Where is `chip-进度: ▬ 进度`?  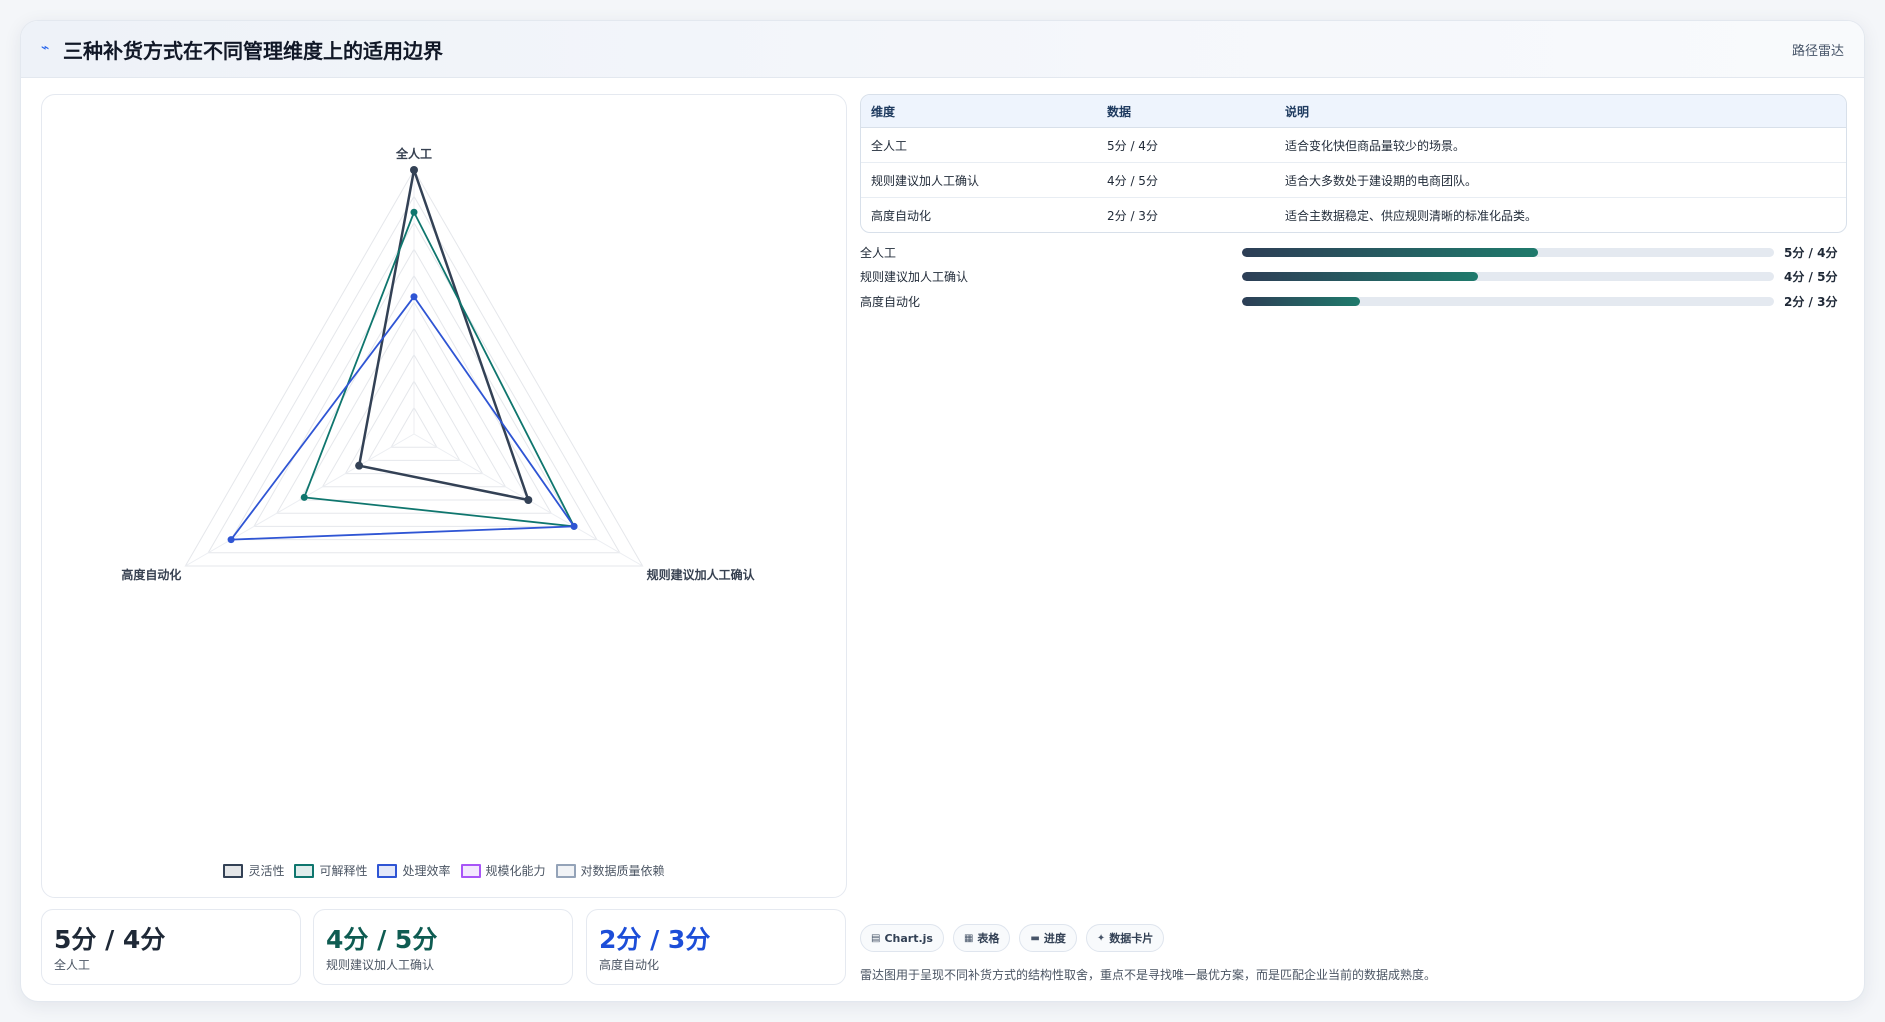 chip-进度: ▬ 进度 is located at coordinates (1048, 938).